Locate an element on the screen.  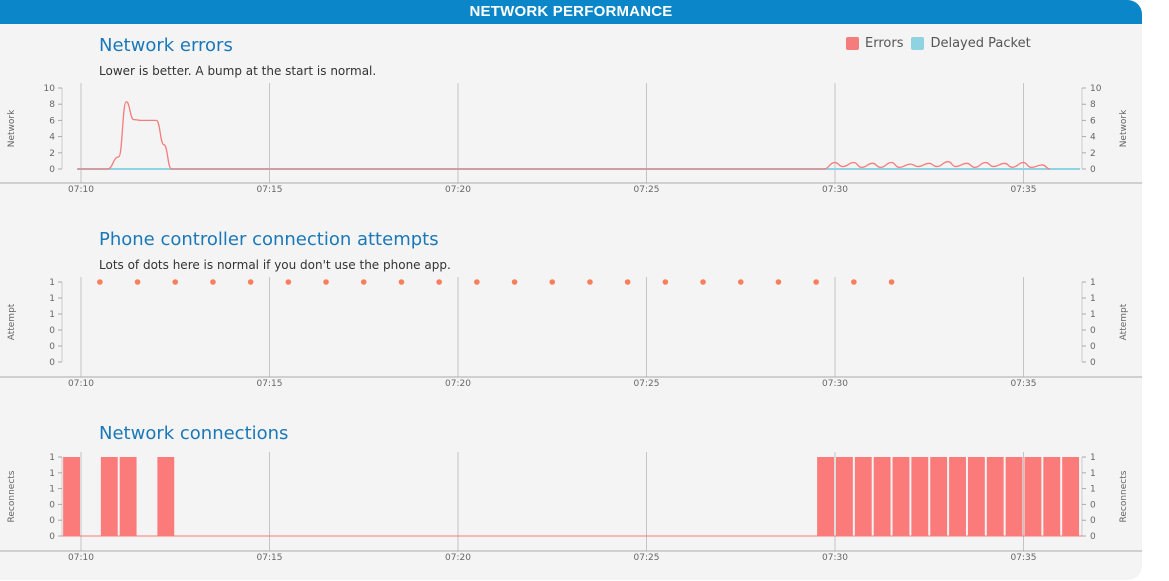
y-axis-title-right: Network is located at coordinates (1124, 128).